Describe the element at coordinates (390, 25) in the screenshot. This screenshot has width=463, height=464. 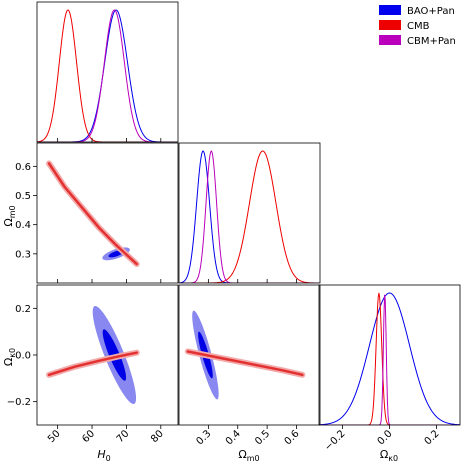
I see `legend-swatch-cmb` at that location.